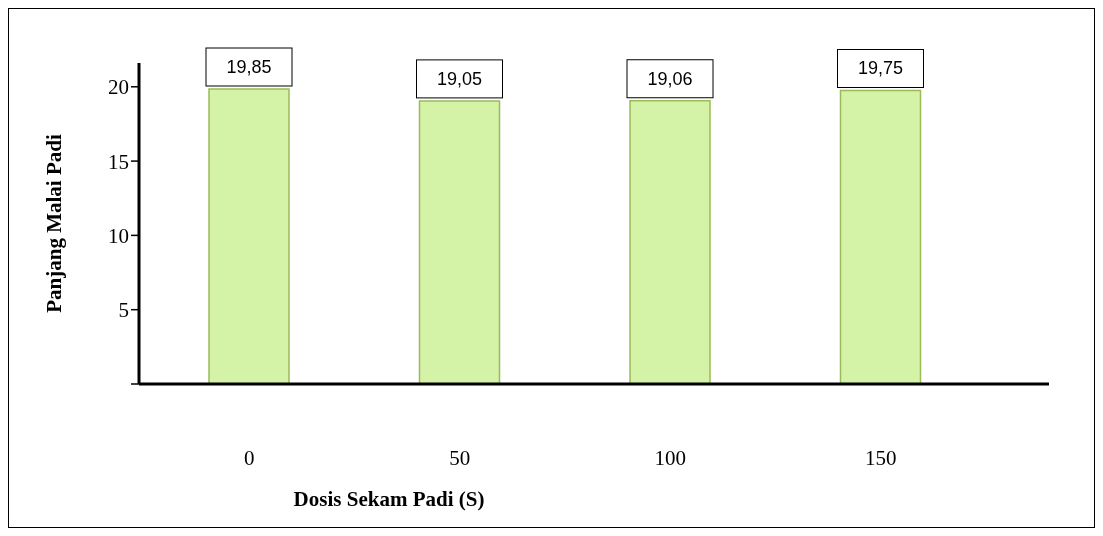 This screenshot has height=536, width=1103. What do you see at coordinates (118, 87) in the screenshot?
I see `y-tick-label: 20` at bounding box center [118, 87].